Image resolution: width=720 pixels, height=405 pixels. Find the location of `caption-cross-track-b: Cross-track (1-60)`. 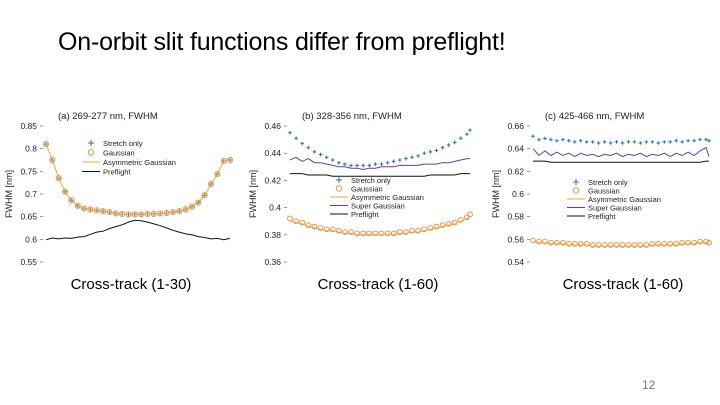

caption-cross-track-b: Cross-track (1-60) is located at coordinates (378, 284).